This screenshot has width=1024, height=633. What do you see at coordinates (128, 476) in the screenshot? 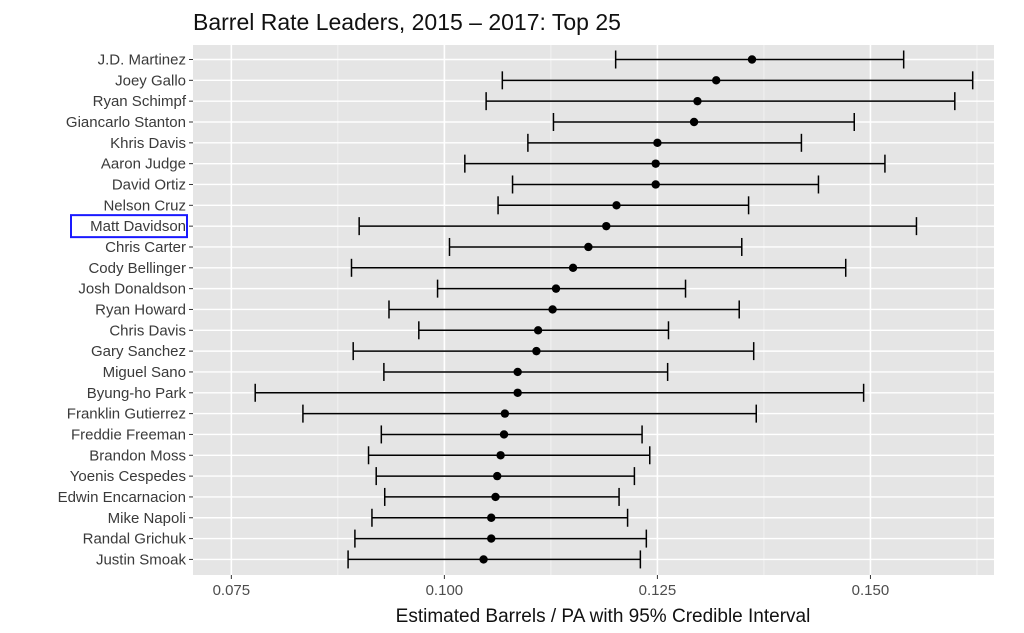
I see `y-tick-label: Yoenis Cespedes` at bounding box center [128, 476].